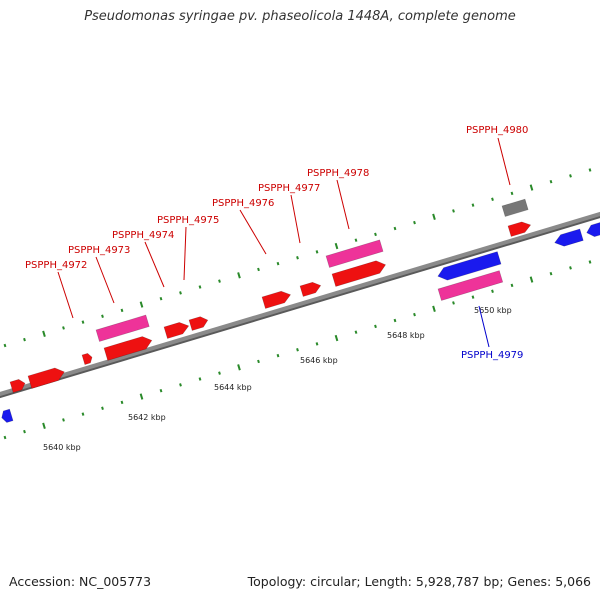 This screenshot has width=600, height=600. I want to click on gene-label: PSPPH_4979, so click(492, 355).